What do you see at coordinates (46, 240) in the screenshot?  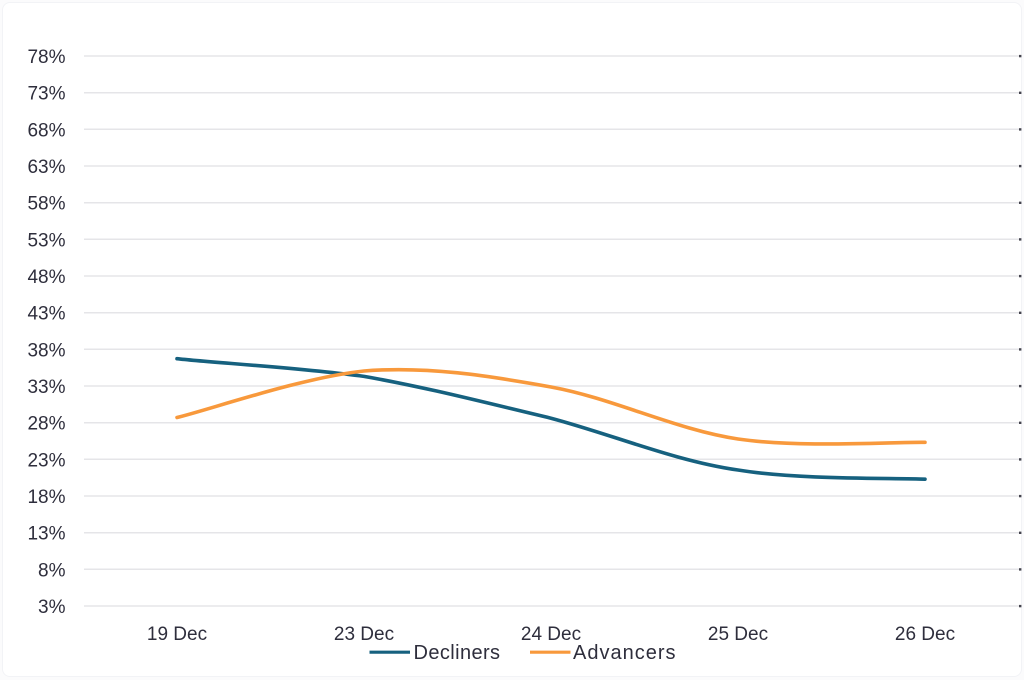 I see `svg-text: 53%` at bounding box center [46, 240].